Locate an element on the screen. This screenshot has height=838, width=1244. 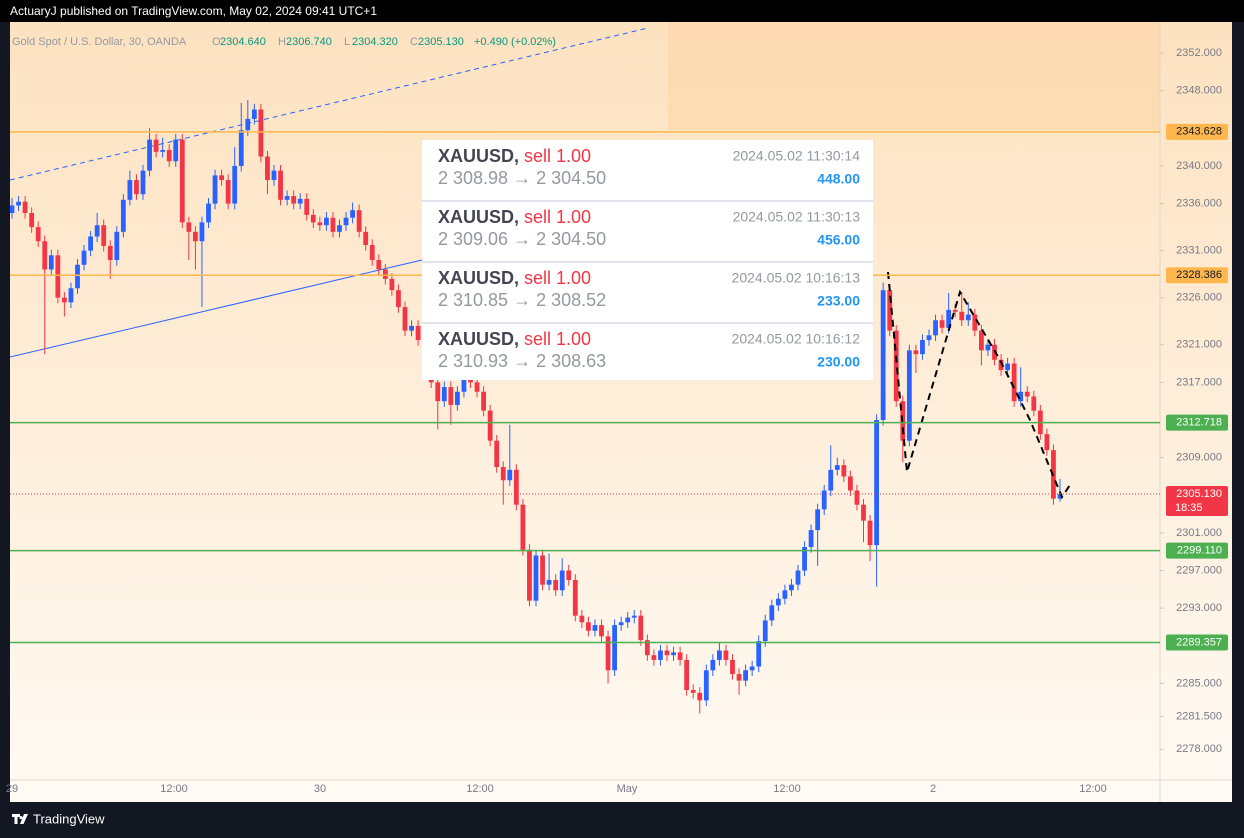
projection-path is located at coordinates (979, 385).